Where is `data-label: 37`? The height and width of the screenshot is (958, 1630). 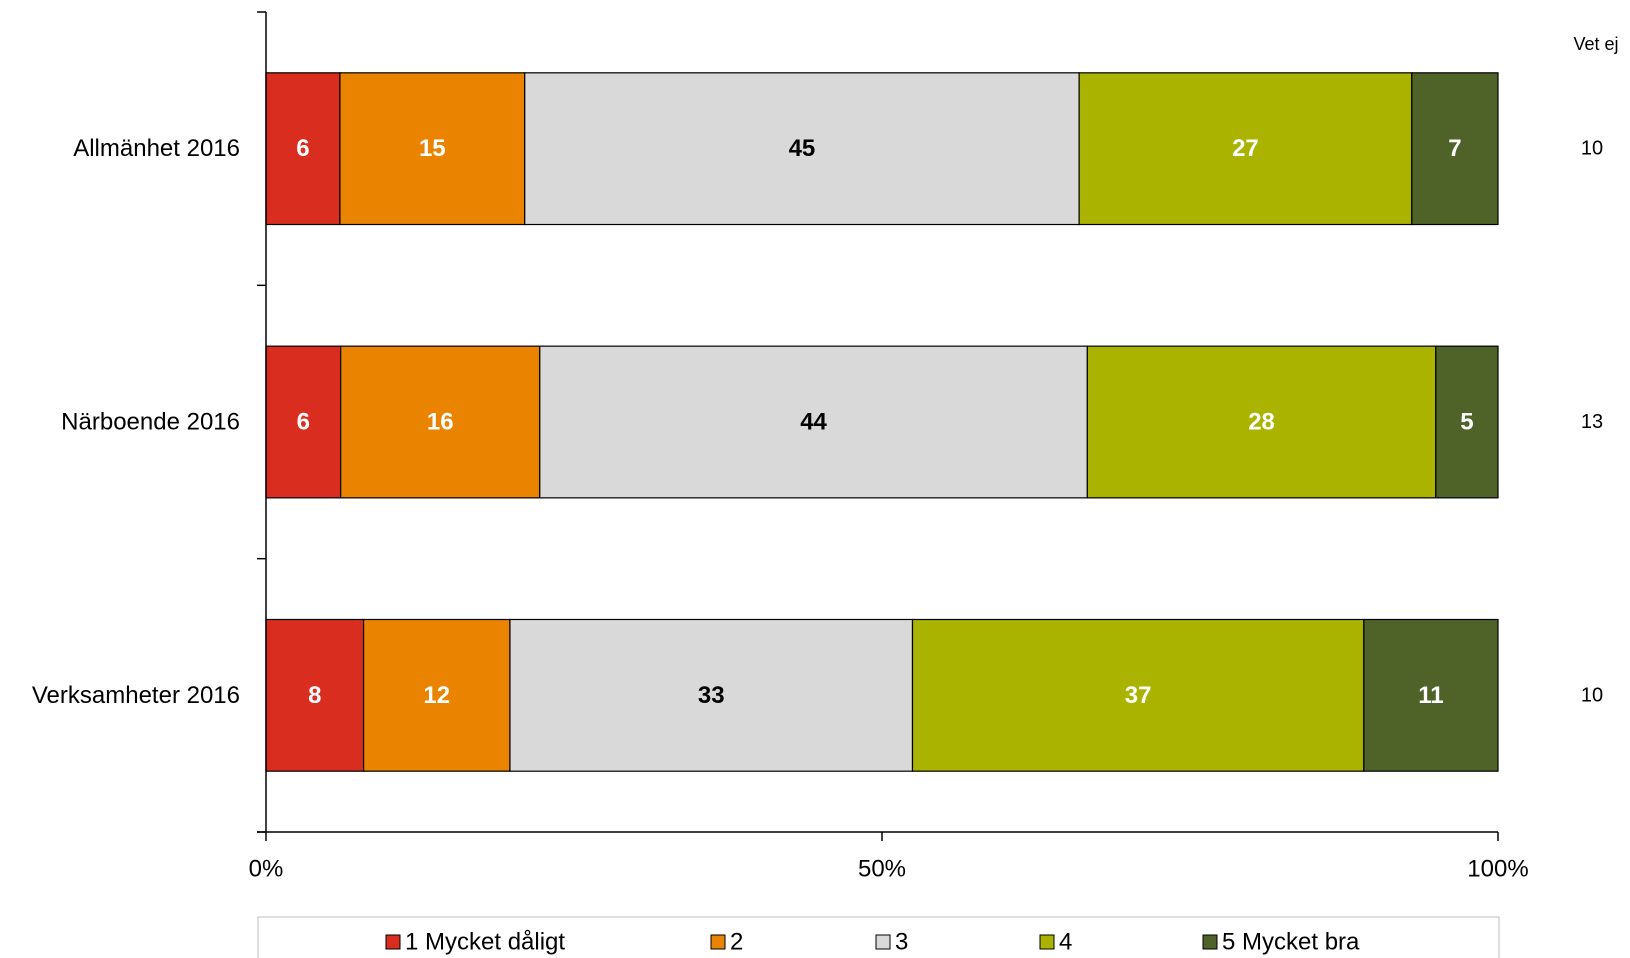
data-label: 37 is located at coordinates (1138, 695).